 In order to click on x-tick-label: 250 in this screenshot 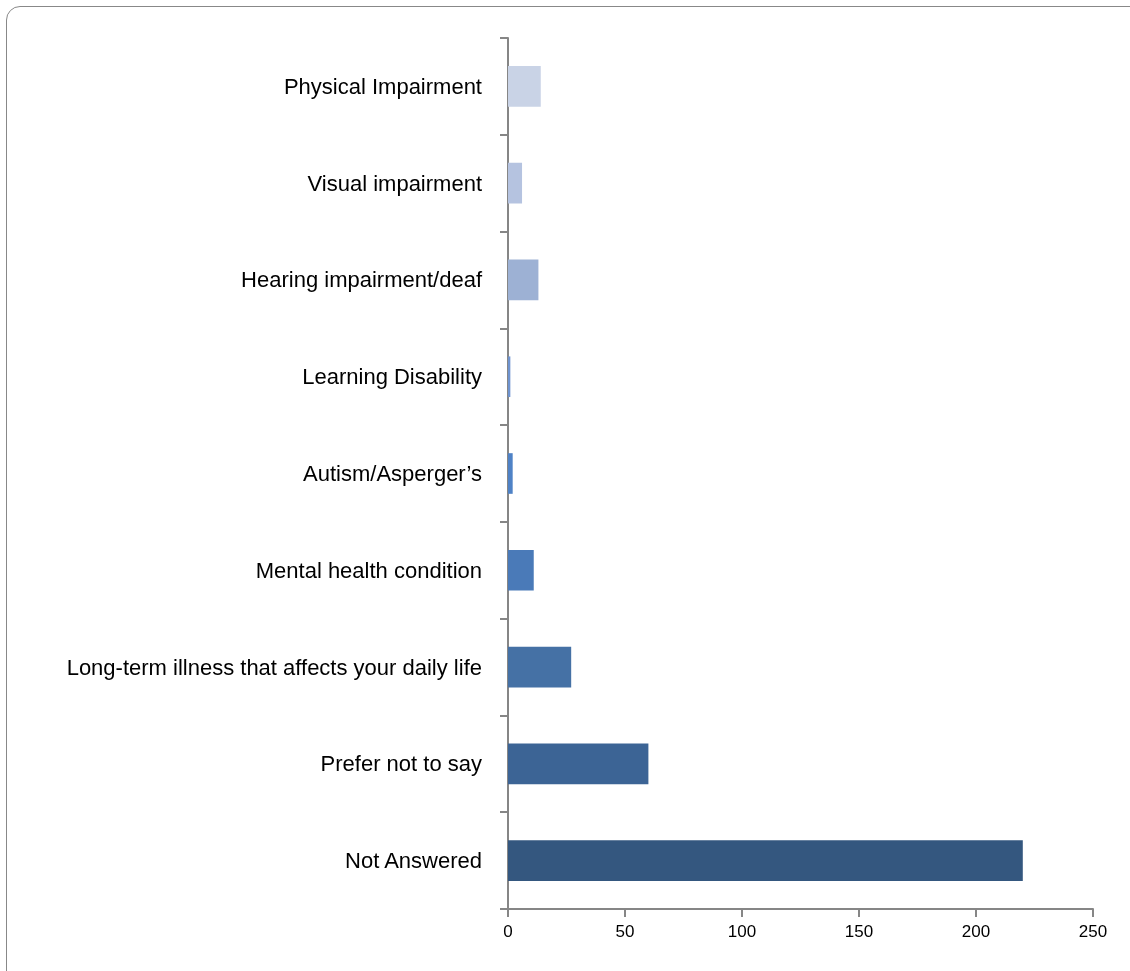, I will do `click(1093, 931)`.